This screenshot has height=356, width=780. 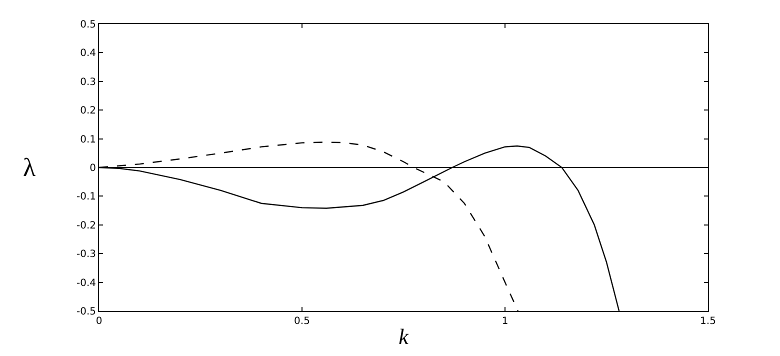 What do you see at coordinates (505, 321) in the screenshot?
I see `x-tick-label: 1` at bounding box center [505, 321].